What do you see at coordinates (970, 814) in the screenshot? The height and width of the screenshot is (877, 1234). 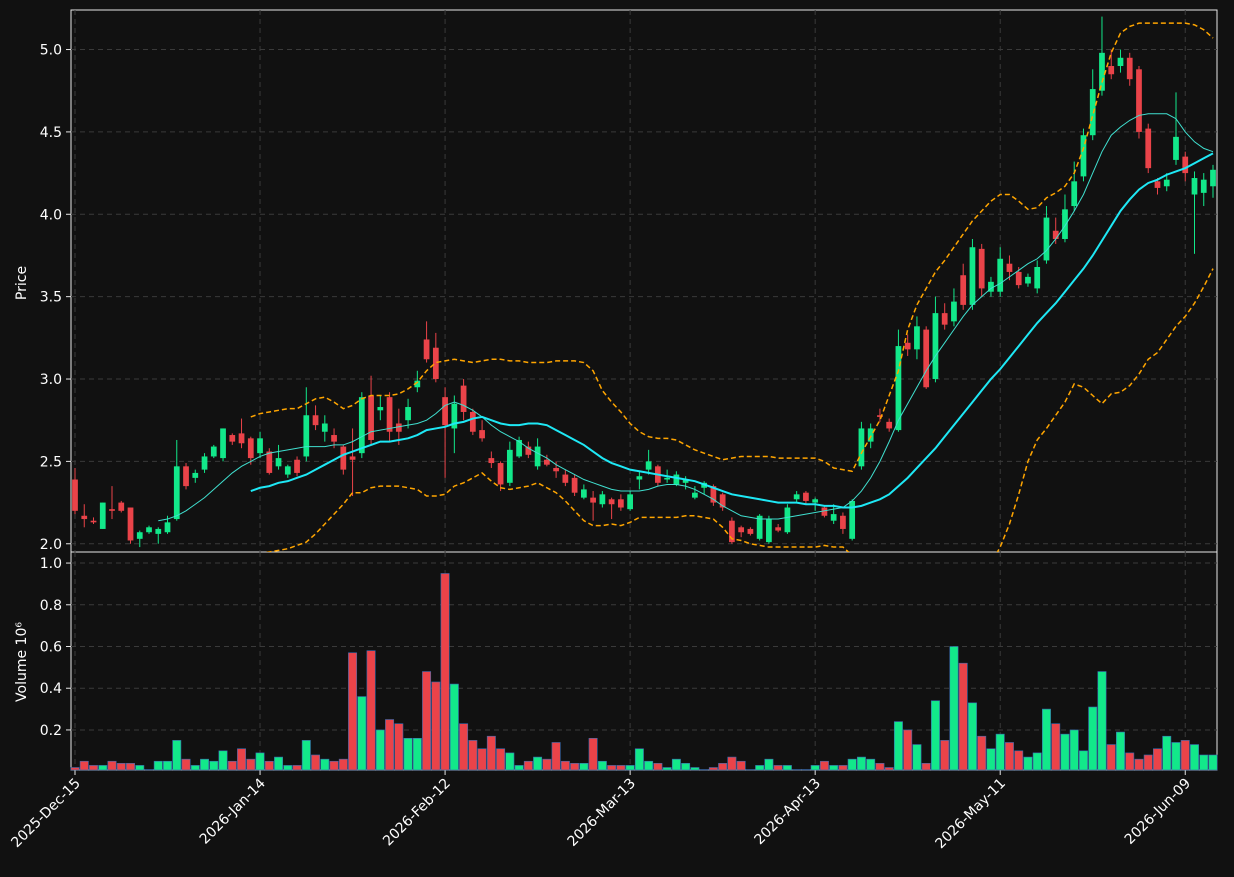 I see `x-tick-label: 2026-May-11` at bounding box center [970, 814].